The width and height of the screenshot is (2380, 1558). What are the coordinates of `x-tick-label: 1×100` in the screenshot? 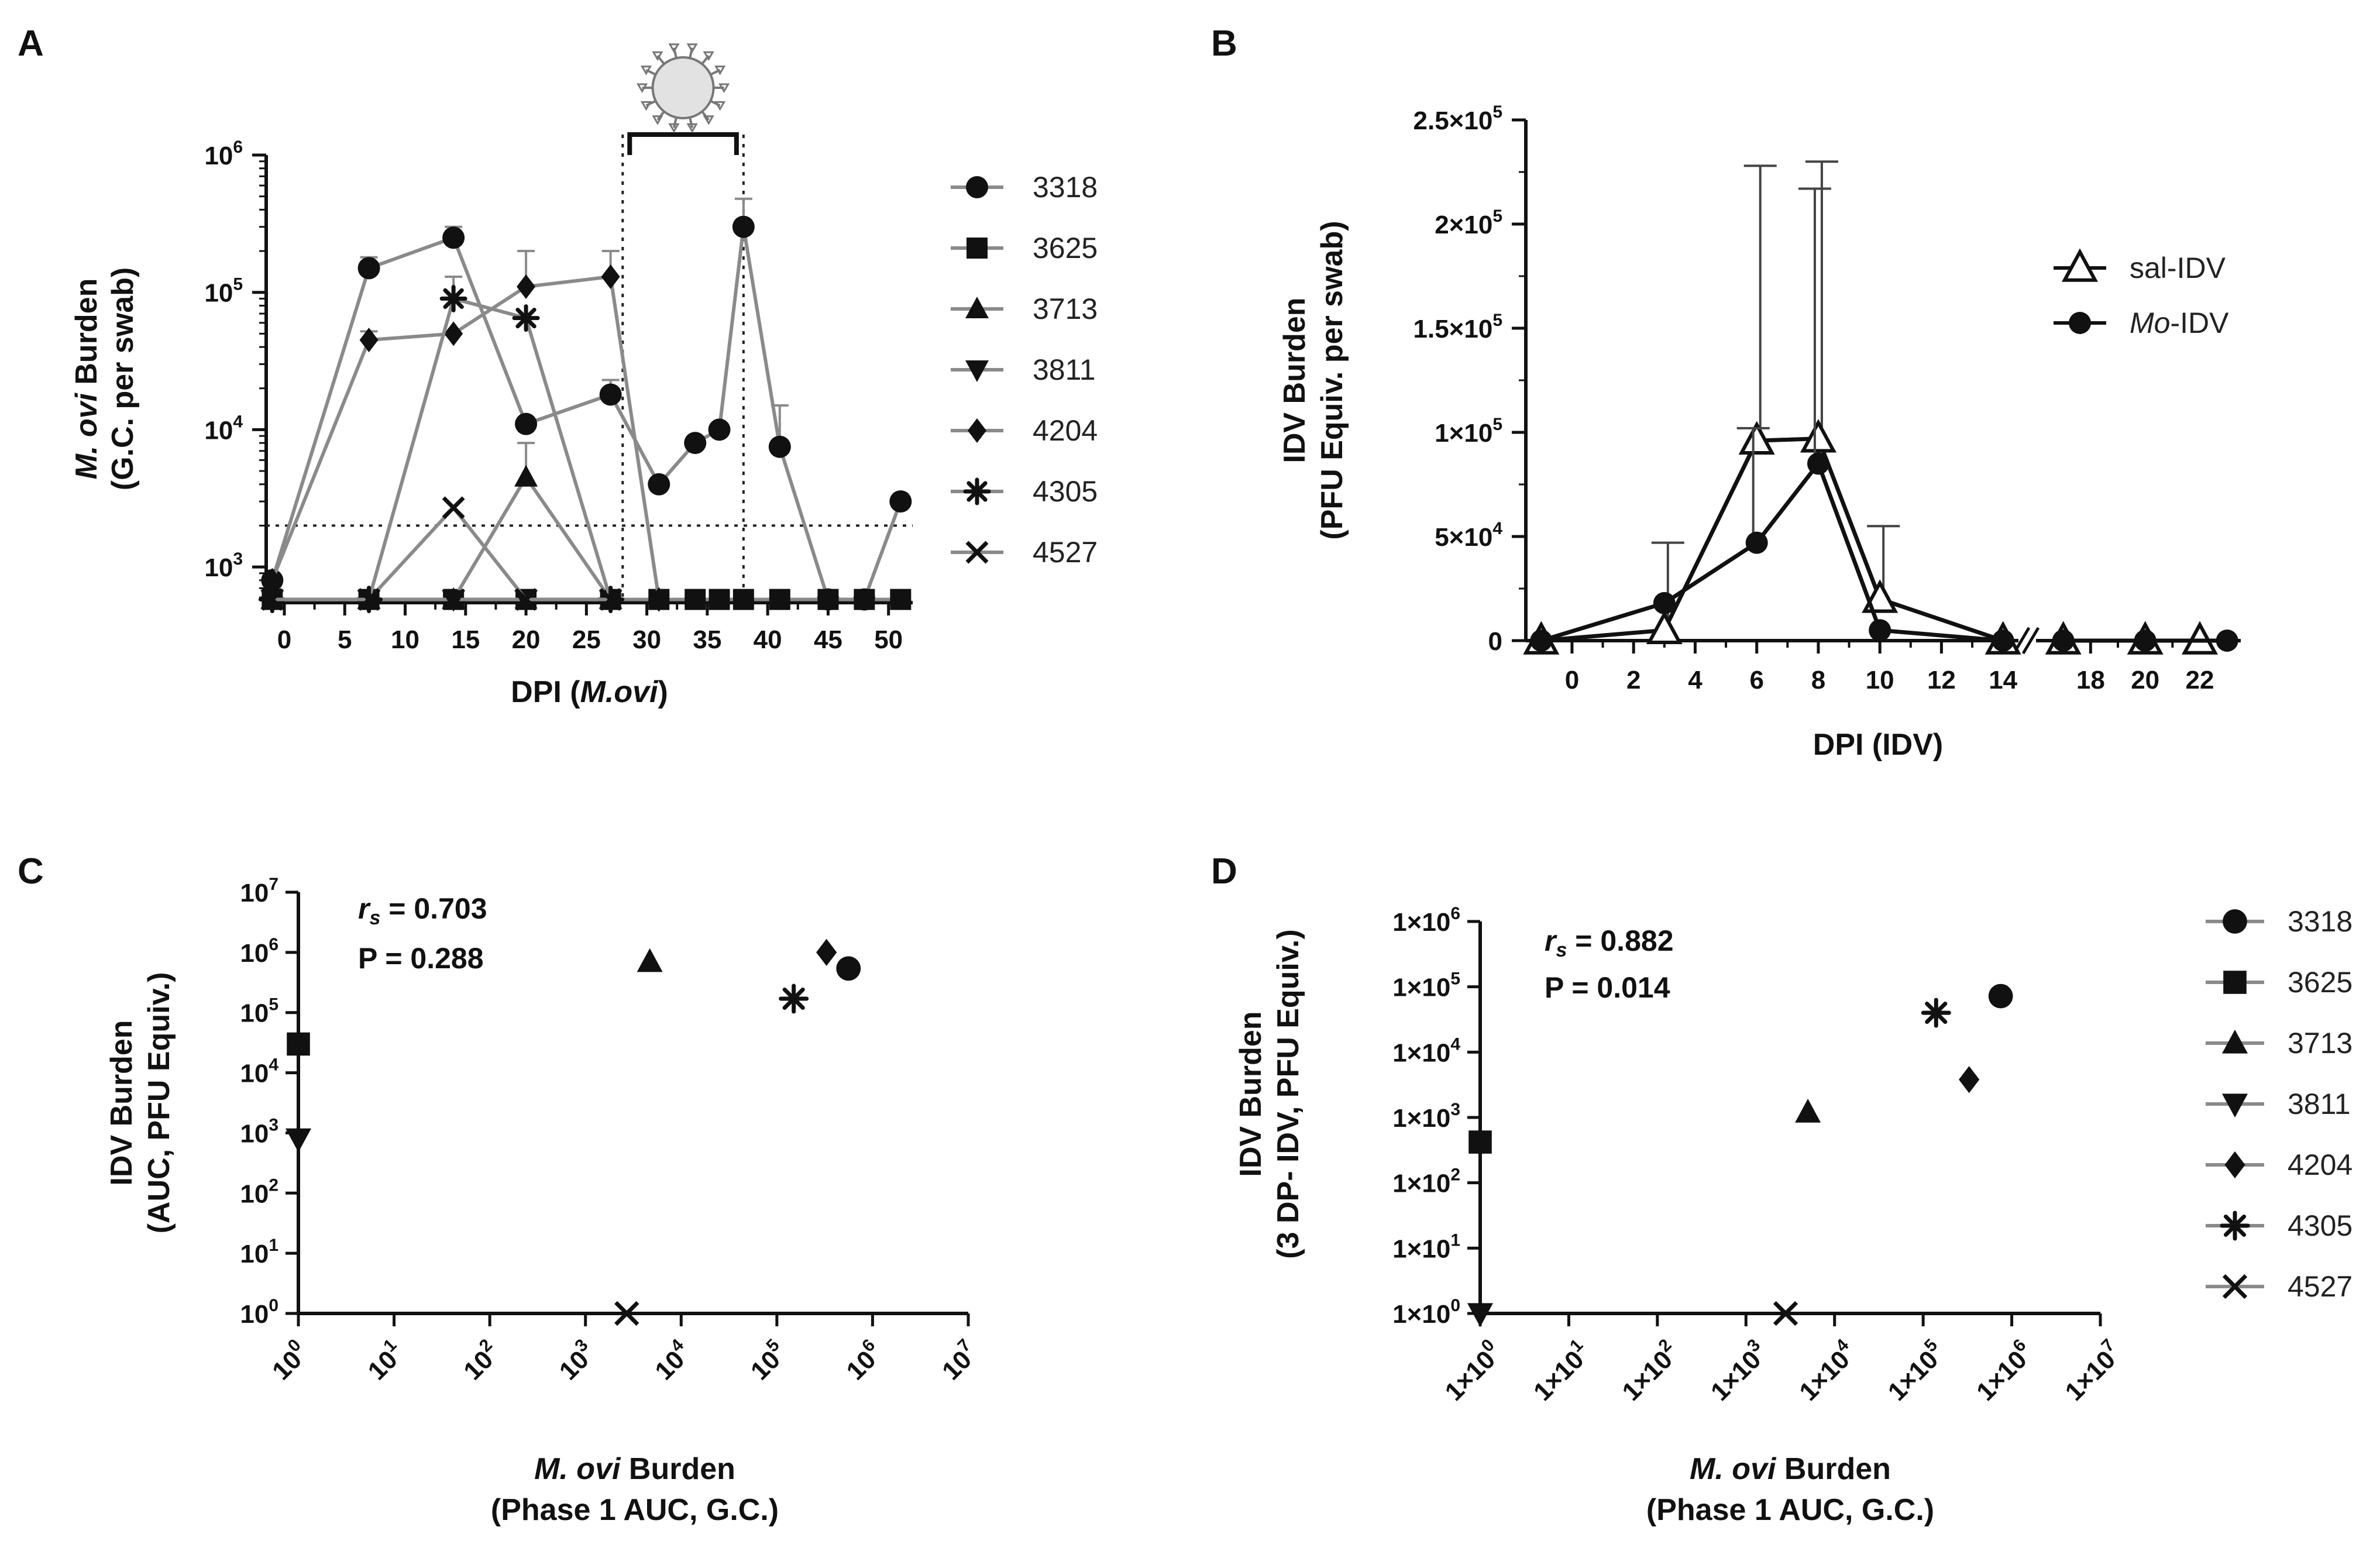 It's located at (1472, 1370).